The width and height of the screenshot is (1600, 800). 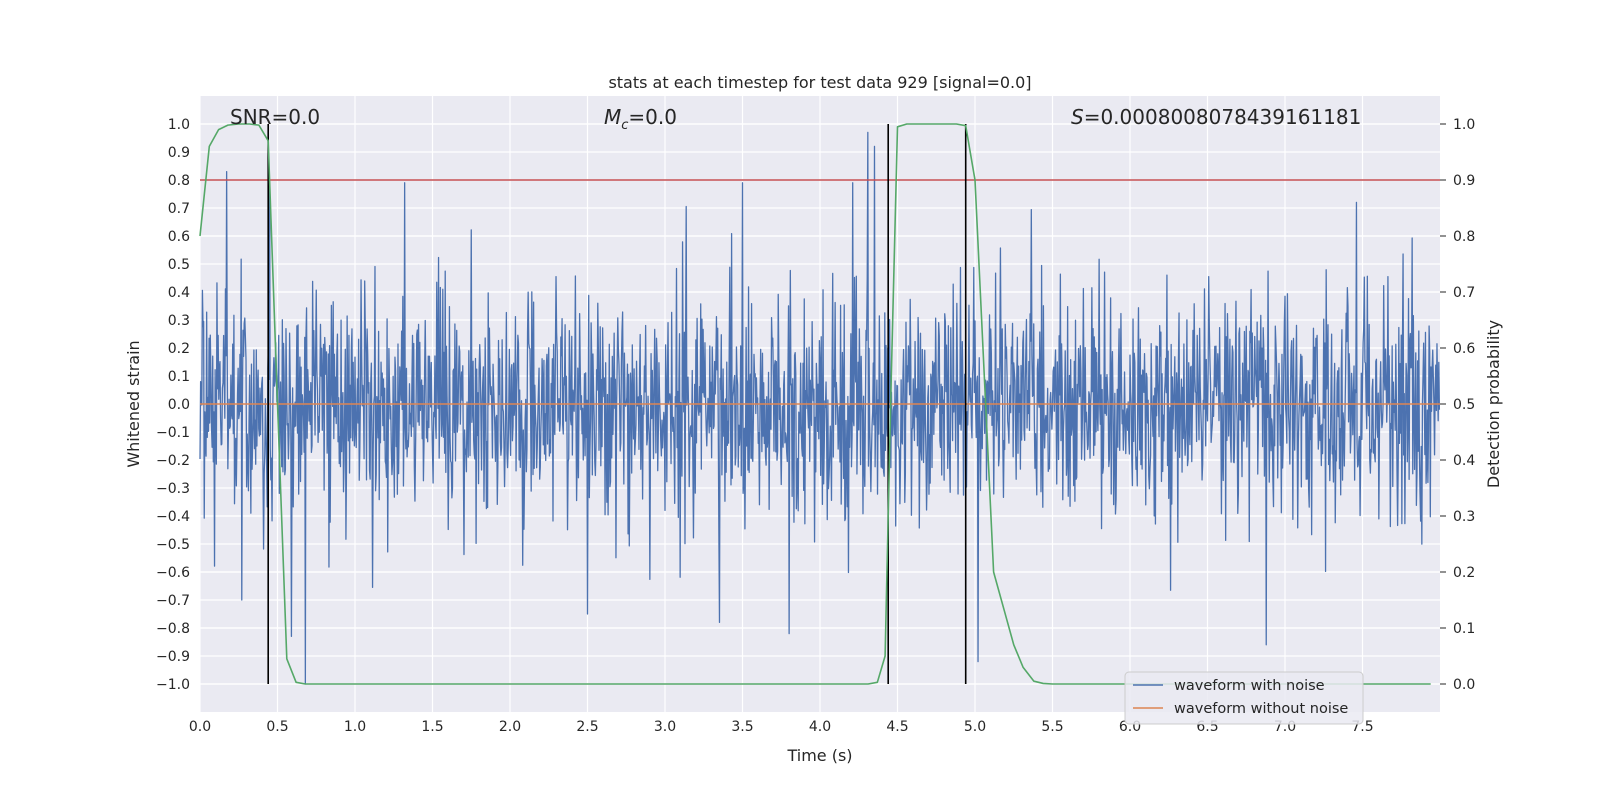 What do you see at coordinates (179, 349) in the screenshot?
I see `y-left-tick-label: 0.2` at bounding box center [179, 349].